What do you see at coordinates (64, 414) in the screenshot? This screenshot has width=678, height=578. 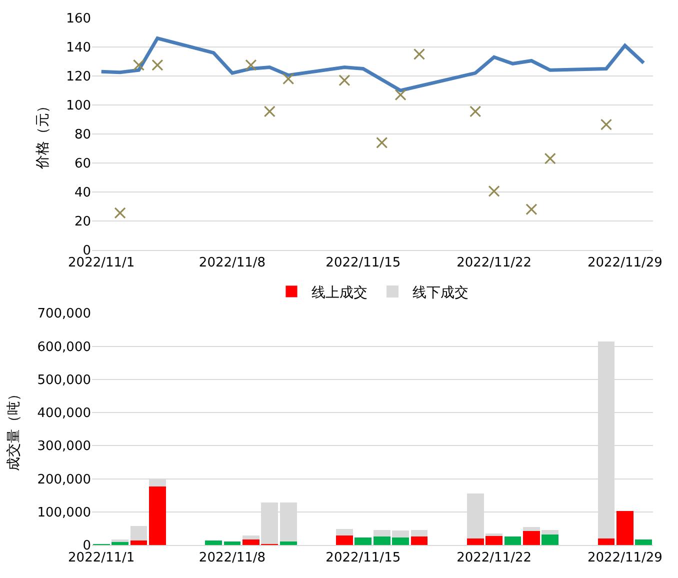 I see `y-tick-label: 400,000` at bounding box center [64, 414].